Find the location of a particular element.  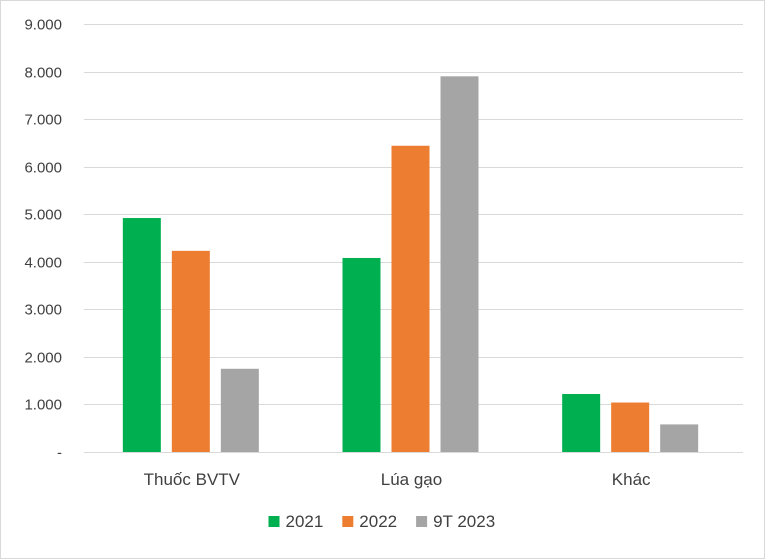

legend-label: 9T 2023 is located at coordinates (464, 521).